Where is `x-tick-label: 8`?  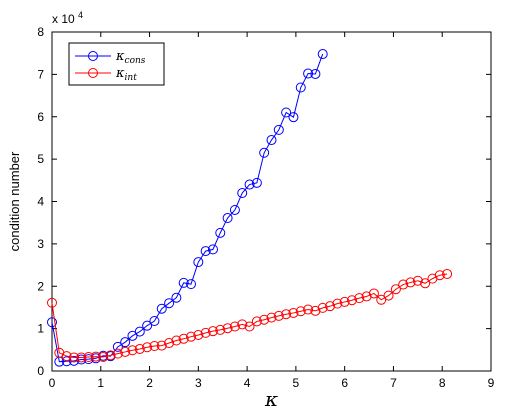
x-tick-label: 8 is located at coordinates (442, 383).